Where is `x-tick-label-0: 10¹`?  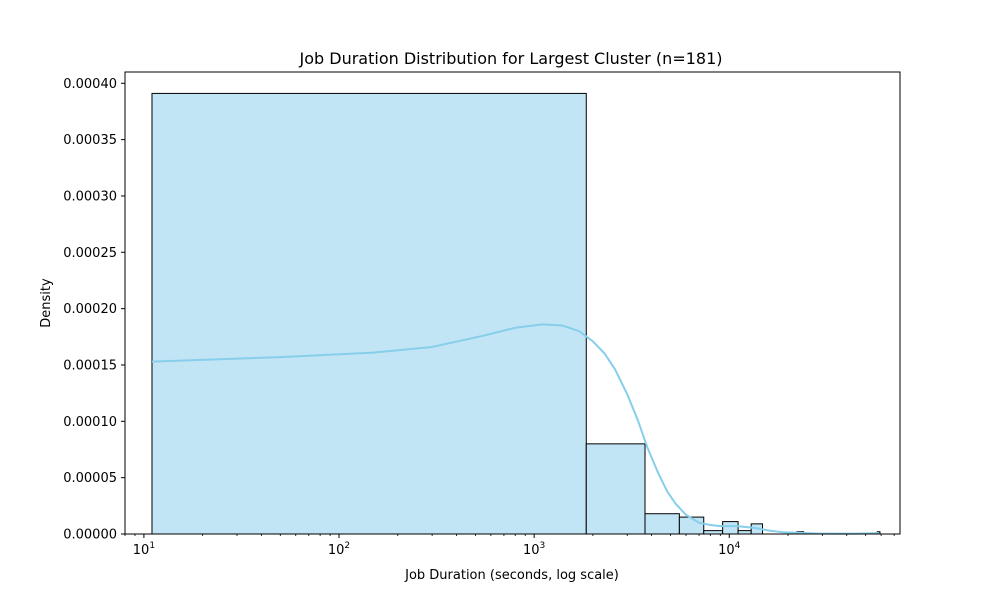 x-tick-label-0: 10¹ is located at coordinates (144, 549).